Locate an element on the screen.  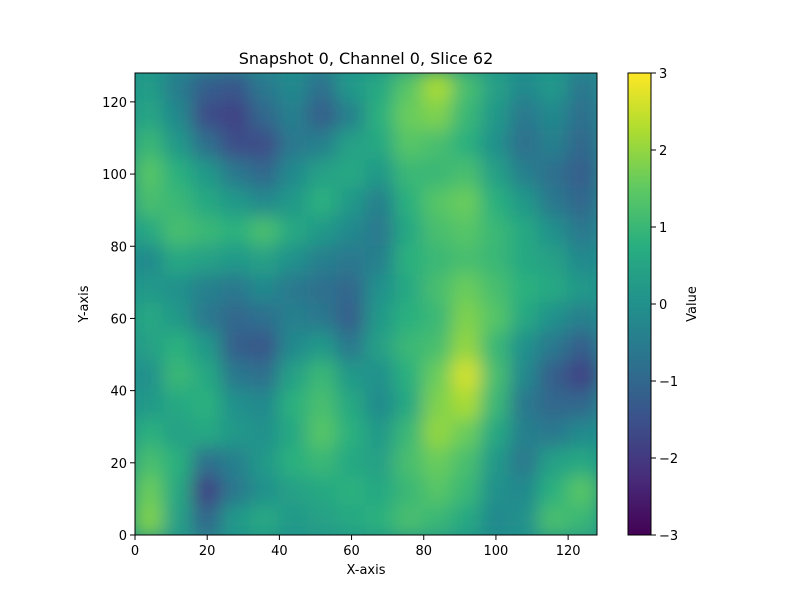
x-tick-label: 120 is located at coordinates (568, 551).